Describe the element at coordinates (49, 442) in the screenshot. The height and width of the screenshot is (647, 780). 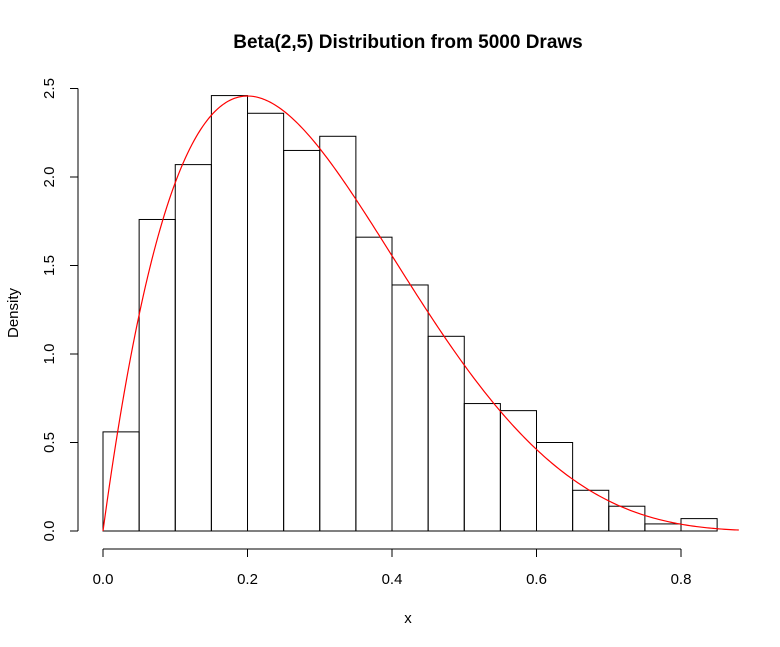
I see `y-tick-label: 0.5` at that location.